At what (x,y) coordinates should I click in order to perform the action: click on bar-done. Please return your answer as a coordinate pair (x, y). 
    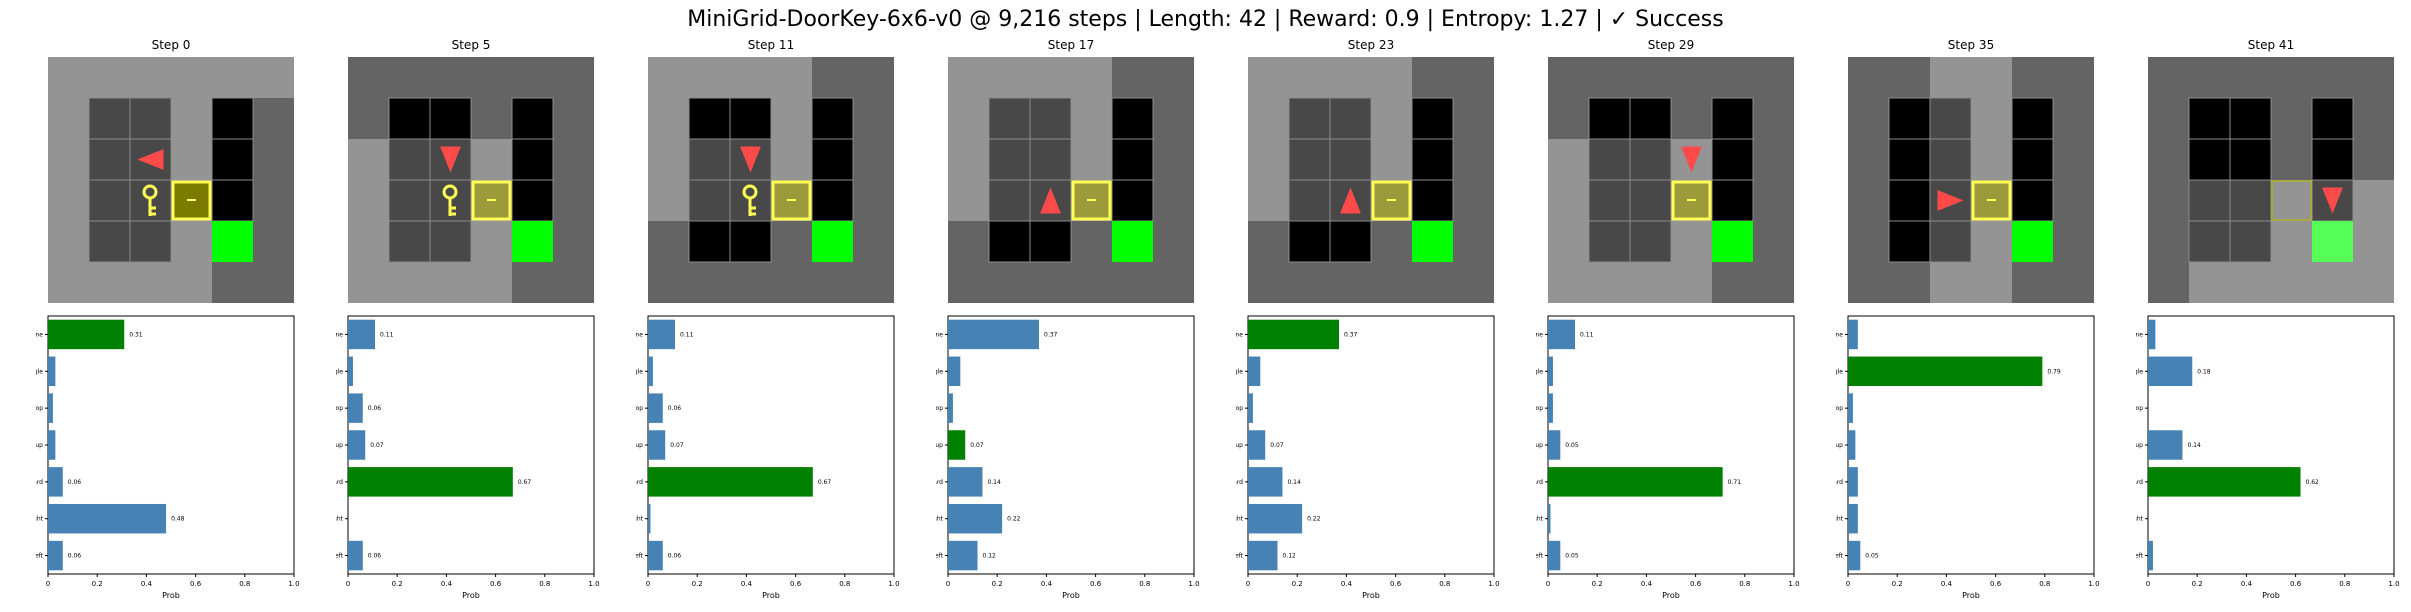
    Looking at the image, I should click on (362, 334).